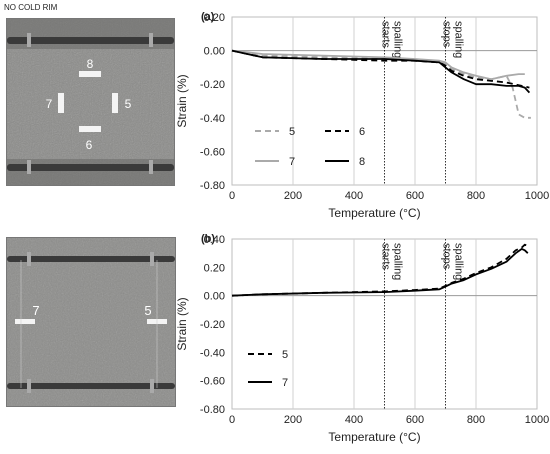 The height and width of the screenshot is (454, 550). I want to click on chart-b-xtick-label: 200, so click(293, 420).